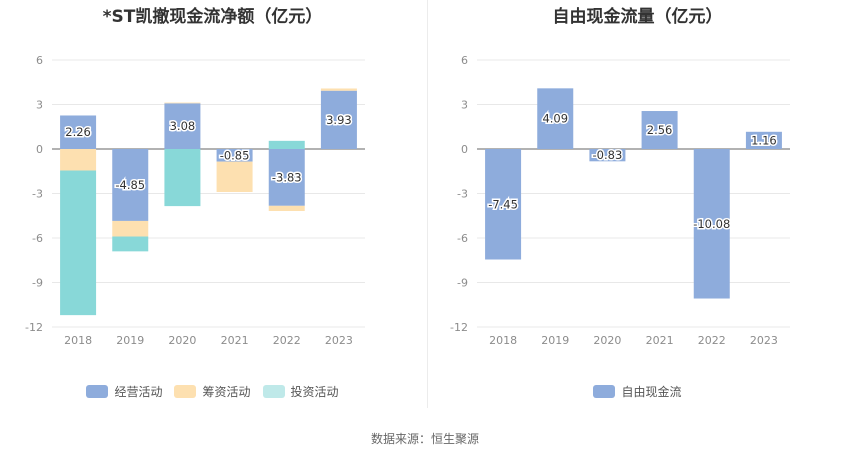 Image resolution: width=850 pixels, height=459 pixels. Describe the element at coordinates (286, 208) in the screenshot. I see `bar-筹资活动-2022` at that location.